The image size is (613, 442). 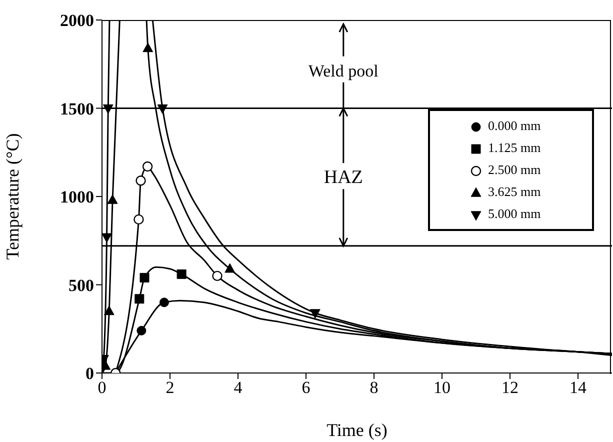 I want to click on y-tick-label: 500, so click(x=81, y=285).